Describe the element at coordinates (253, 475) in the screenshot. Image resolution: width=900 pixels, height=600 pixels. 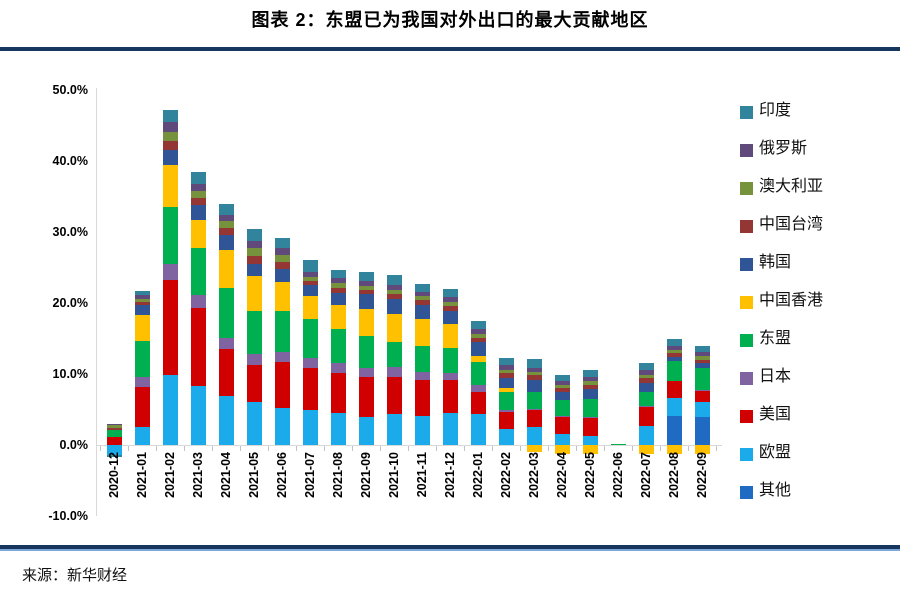
I see `x-axis-category-label: 2021-05` at that location.